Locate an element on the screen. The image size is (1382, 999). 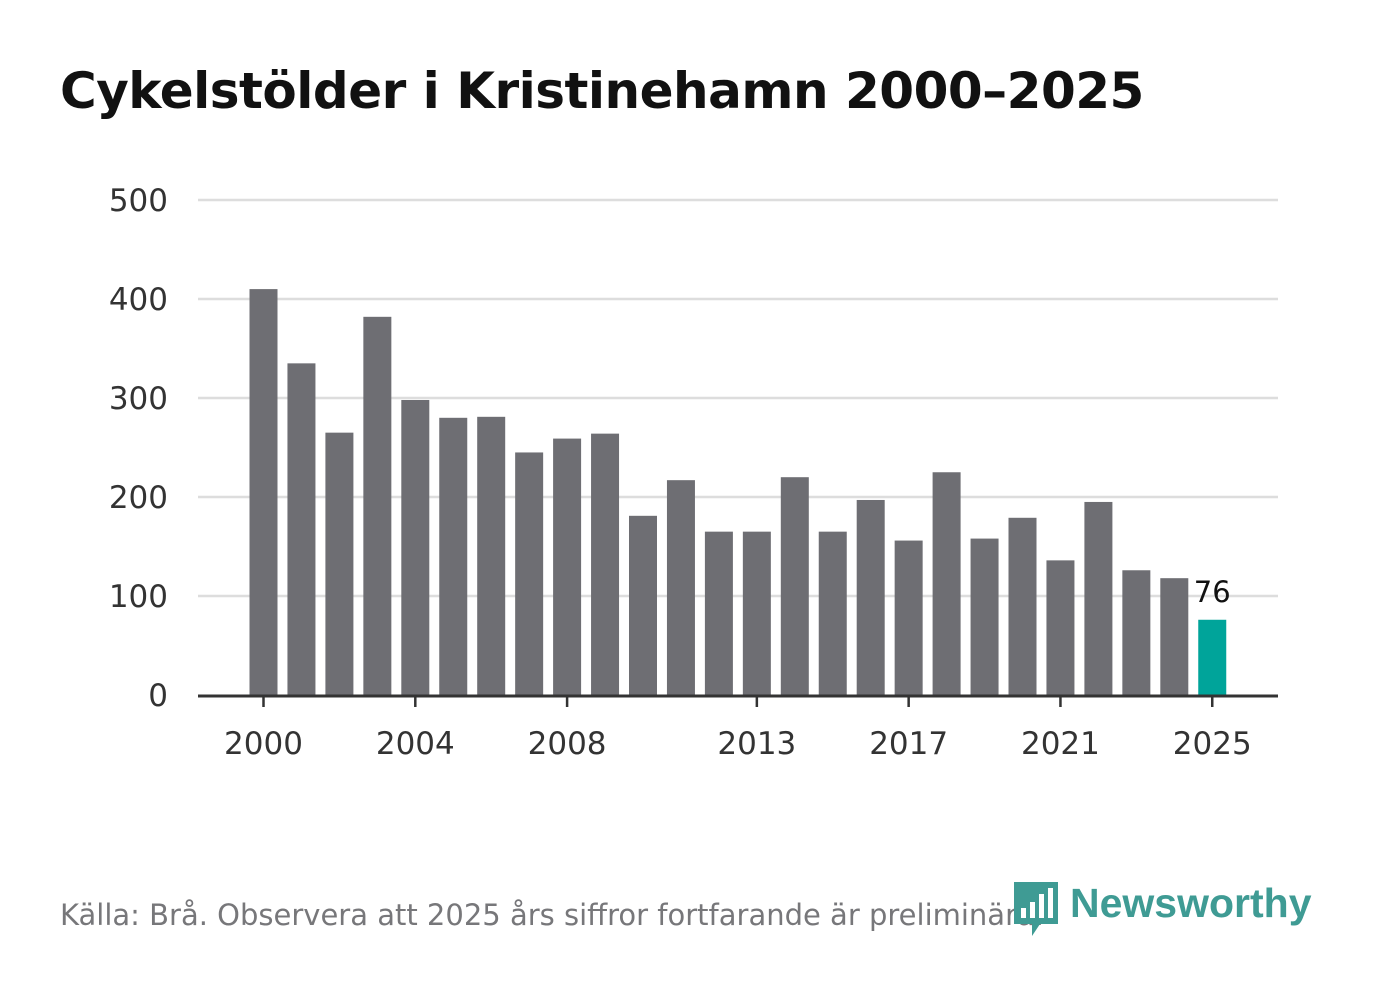
x-axis: 2000 2004 2008 2013 2017 2021 2025 is located at coordinates (738, 728).